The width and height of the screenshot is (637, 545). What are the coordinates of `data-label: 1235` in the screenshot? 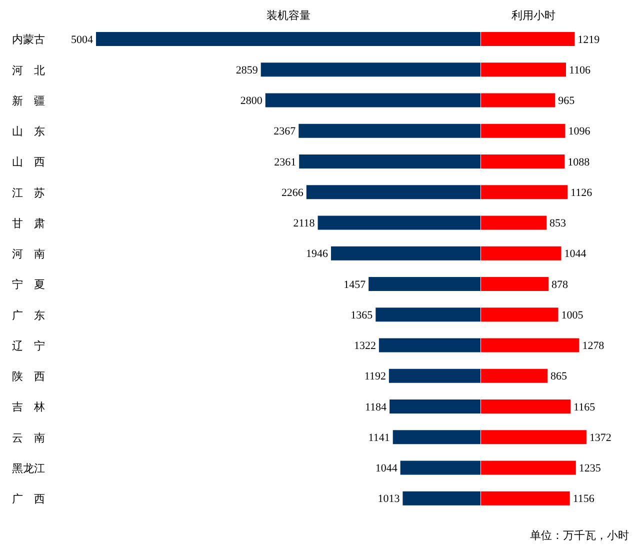 It's located at (589, 468).